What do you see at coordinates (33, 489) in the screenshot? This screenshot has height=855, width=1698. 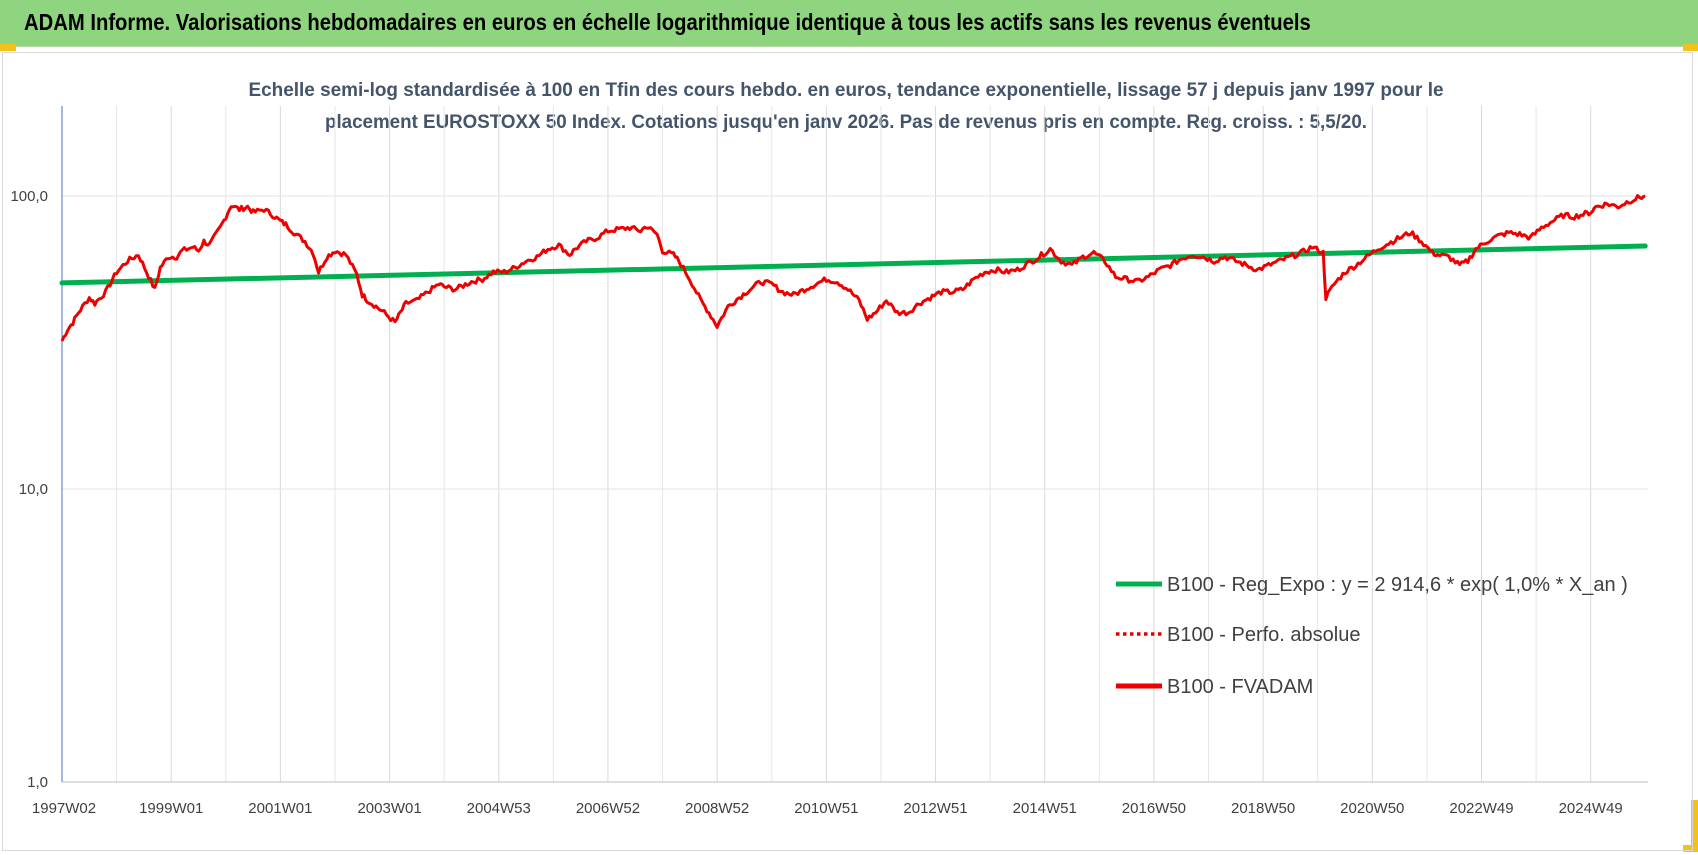 I see `y-tick-label: 10,0` at bounding box center [33, 489].